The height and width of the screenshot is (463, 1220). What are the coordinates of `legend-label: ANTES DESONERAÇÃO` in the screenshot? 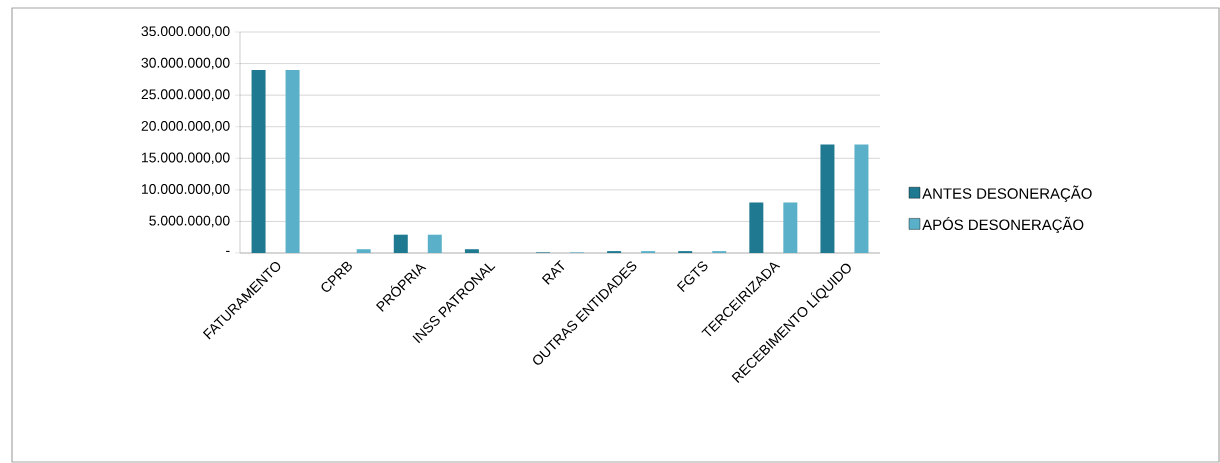 It's located at (1007, 193).